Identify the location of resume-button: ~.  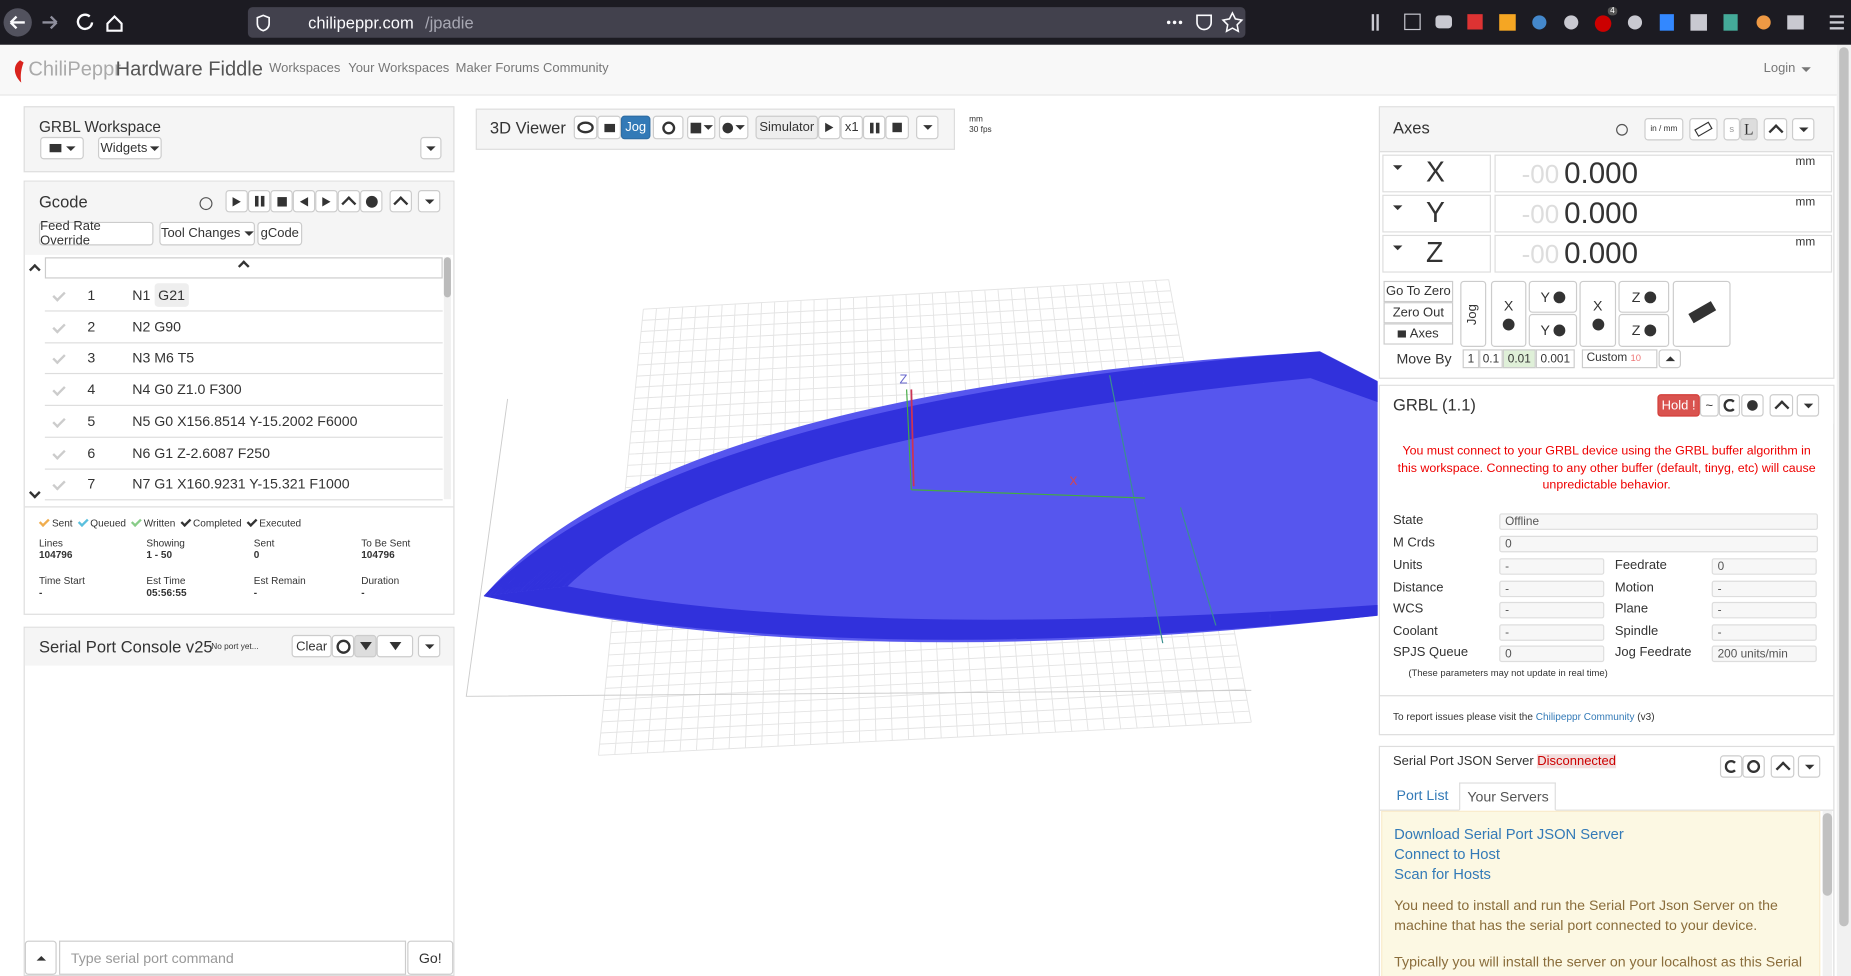
(1709, 405).